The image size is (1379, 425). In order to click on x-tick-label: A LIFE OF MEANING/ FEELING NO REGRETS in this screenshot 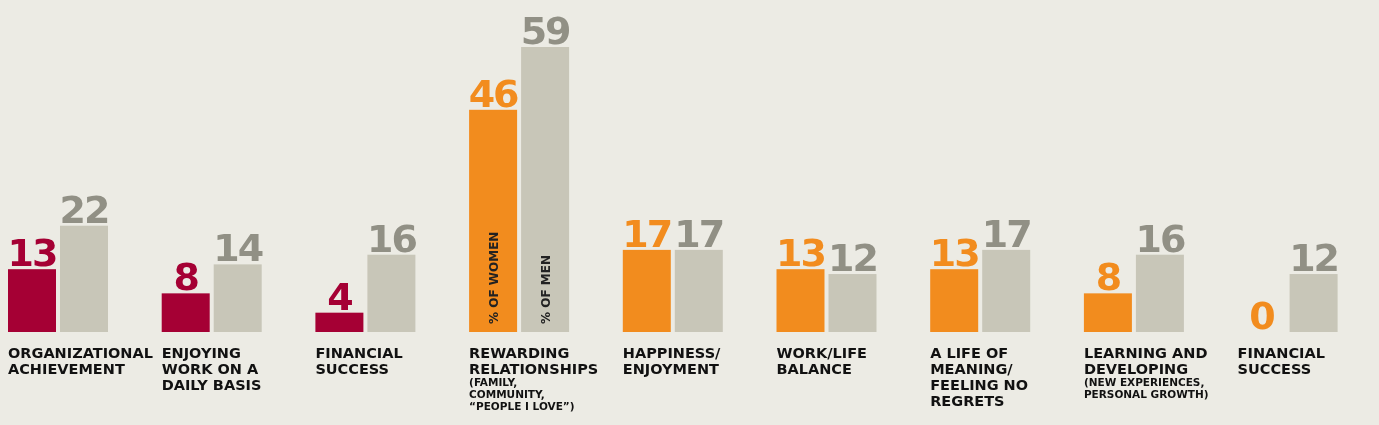, I will do `click(979, 377)`.